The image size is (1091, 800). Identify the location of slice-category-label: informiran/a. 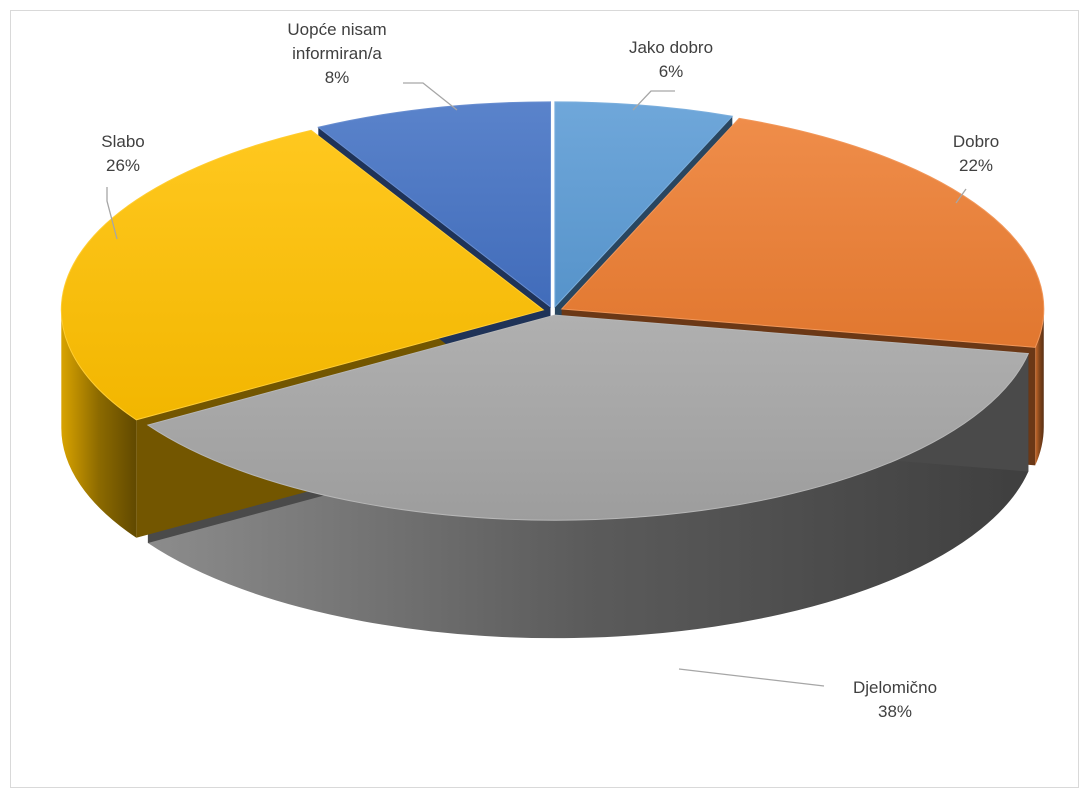
(337, 53).